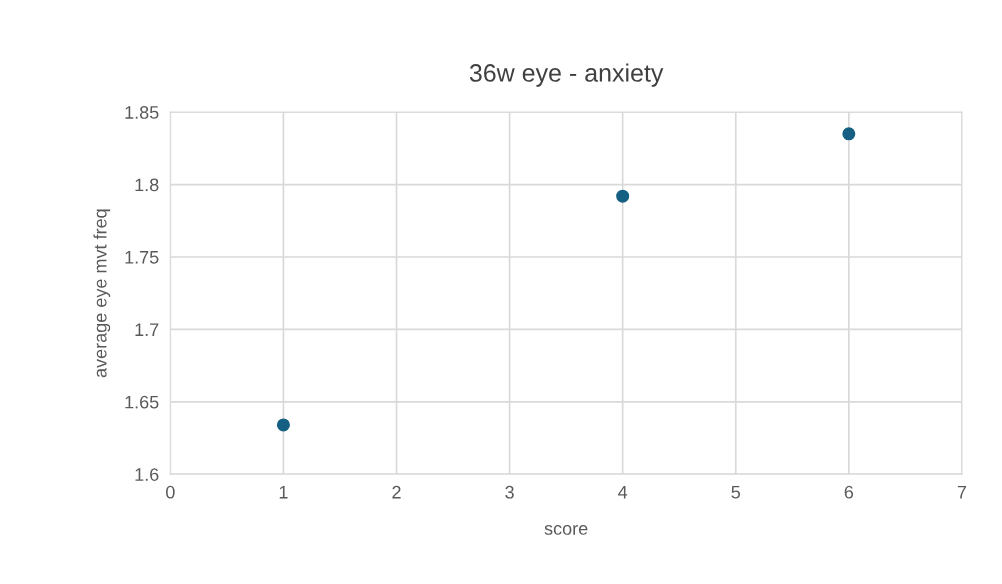 The image size is (1002, 584). Describe the element at coordinates (102, 293) in the screenshot. I see `y-axis-title: average eye mvt freq` at that location.